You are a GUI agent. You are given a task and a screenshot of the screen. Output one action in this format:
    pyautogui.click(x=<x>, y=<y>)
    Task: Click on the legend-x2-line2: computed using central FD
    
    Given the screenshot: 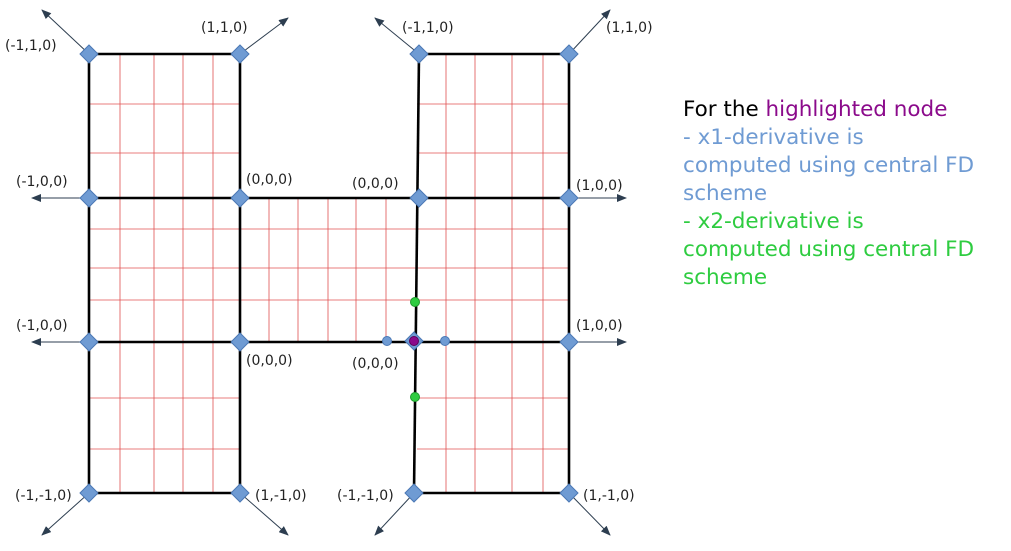 What is the action you would take?
    pyautogui.click(x=829, y=249)
    